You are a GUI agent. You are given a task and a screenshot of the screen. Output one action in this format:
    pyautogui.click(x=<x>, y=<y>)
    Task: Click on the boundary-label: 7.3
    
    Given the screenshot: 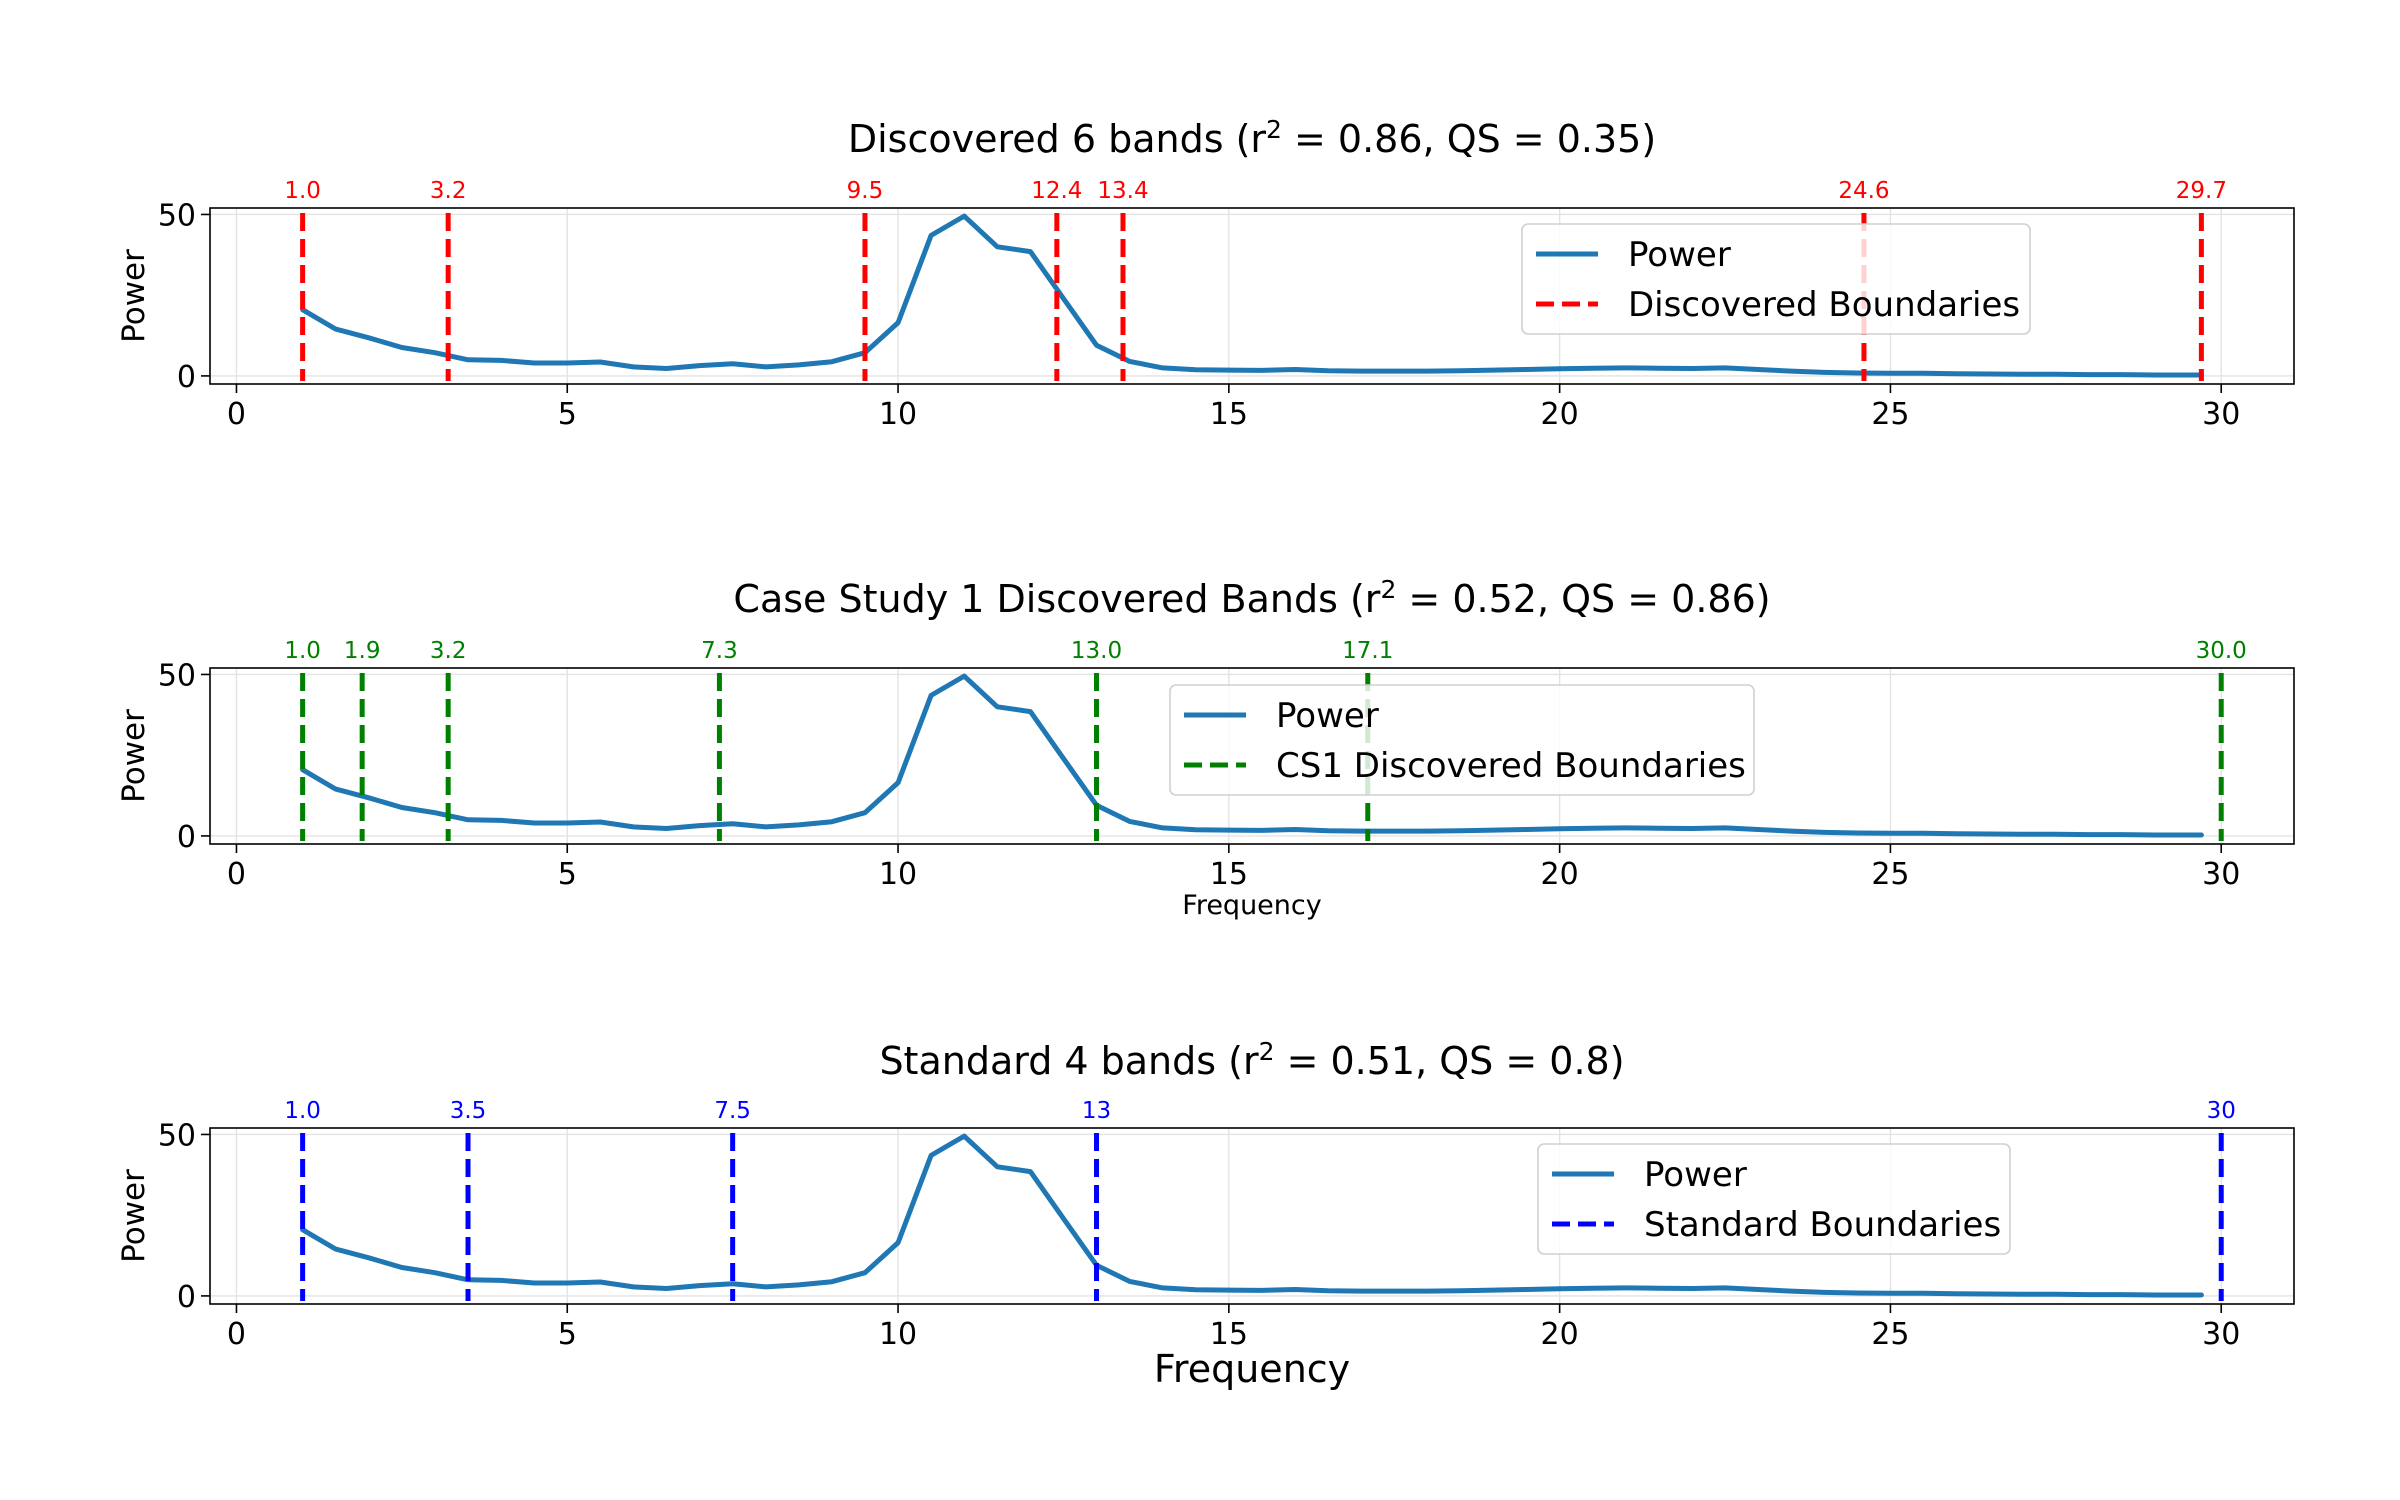 What is the action you would take?
    pyautogui.click(x=719, y=651)
    